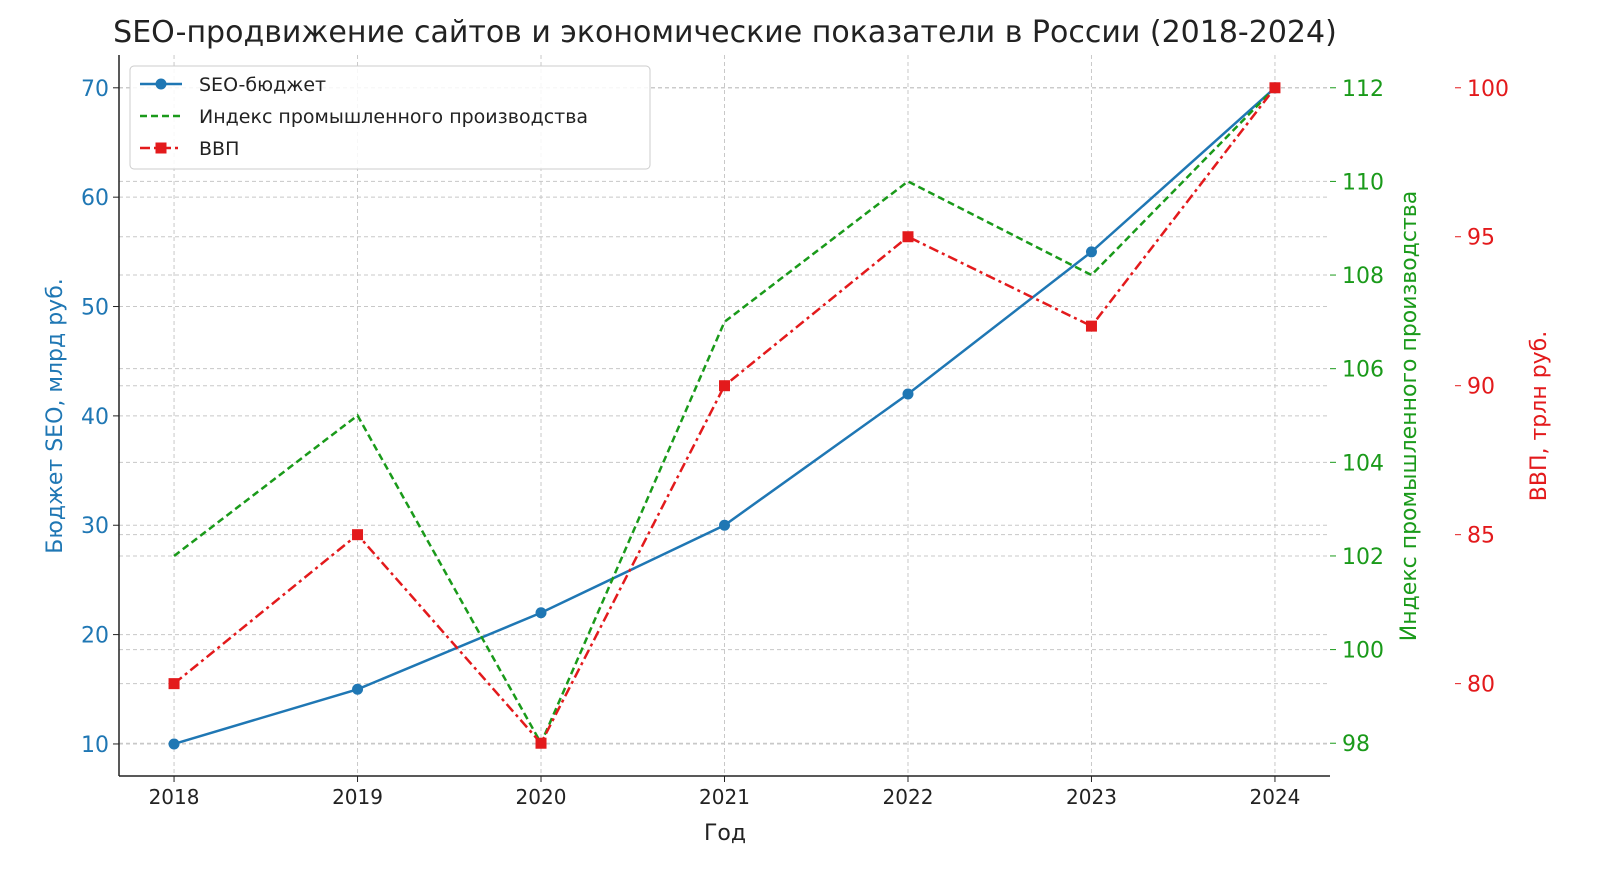 This screenshot has width=1600, height=878. What do you see at coordinates (1363, 276) in the screenshot?
I see `right1-tick-label: 108` at bounding box center [1363, 276].